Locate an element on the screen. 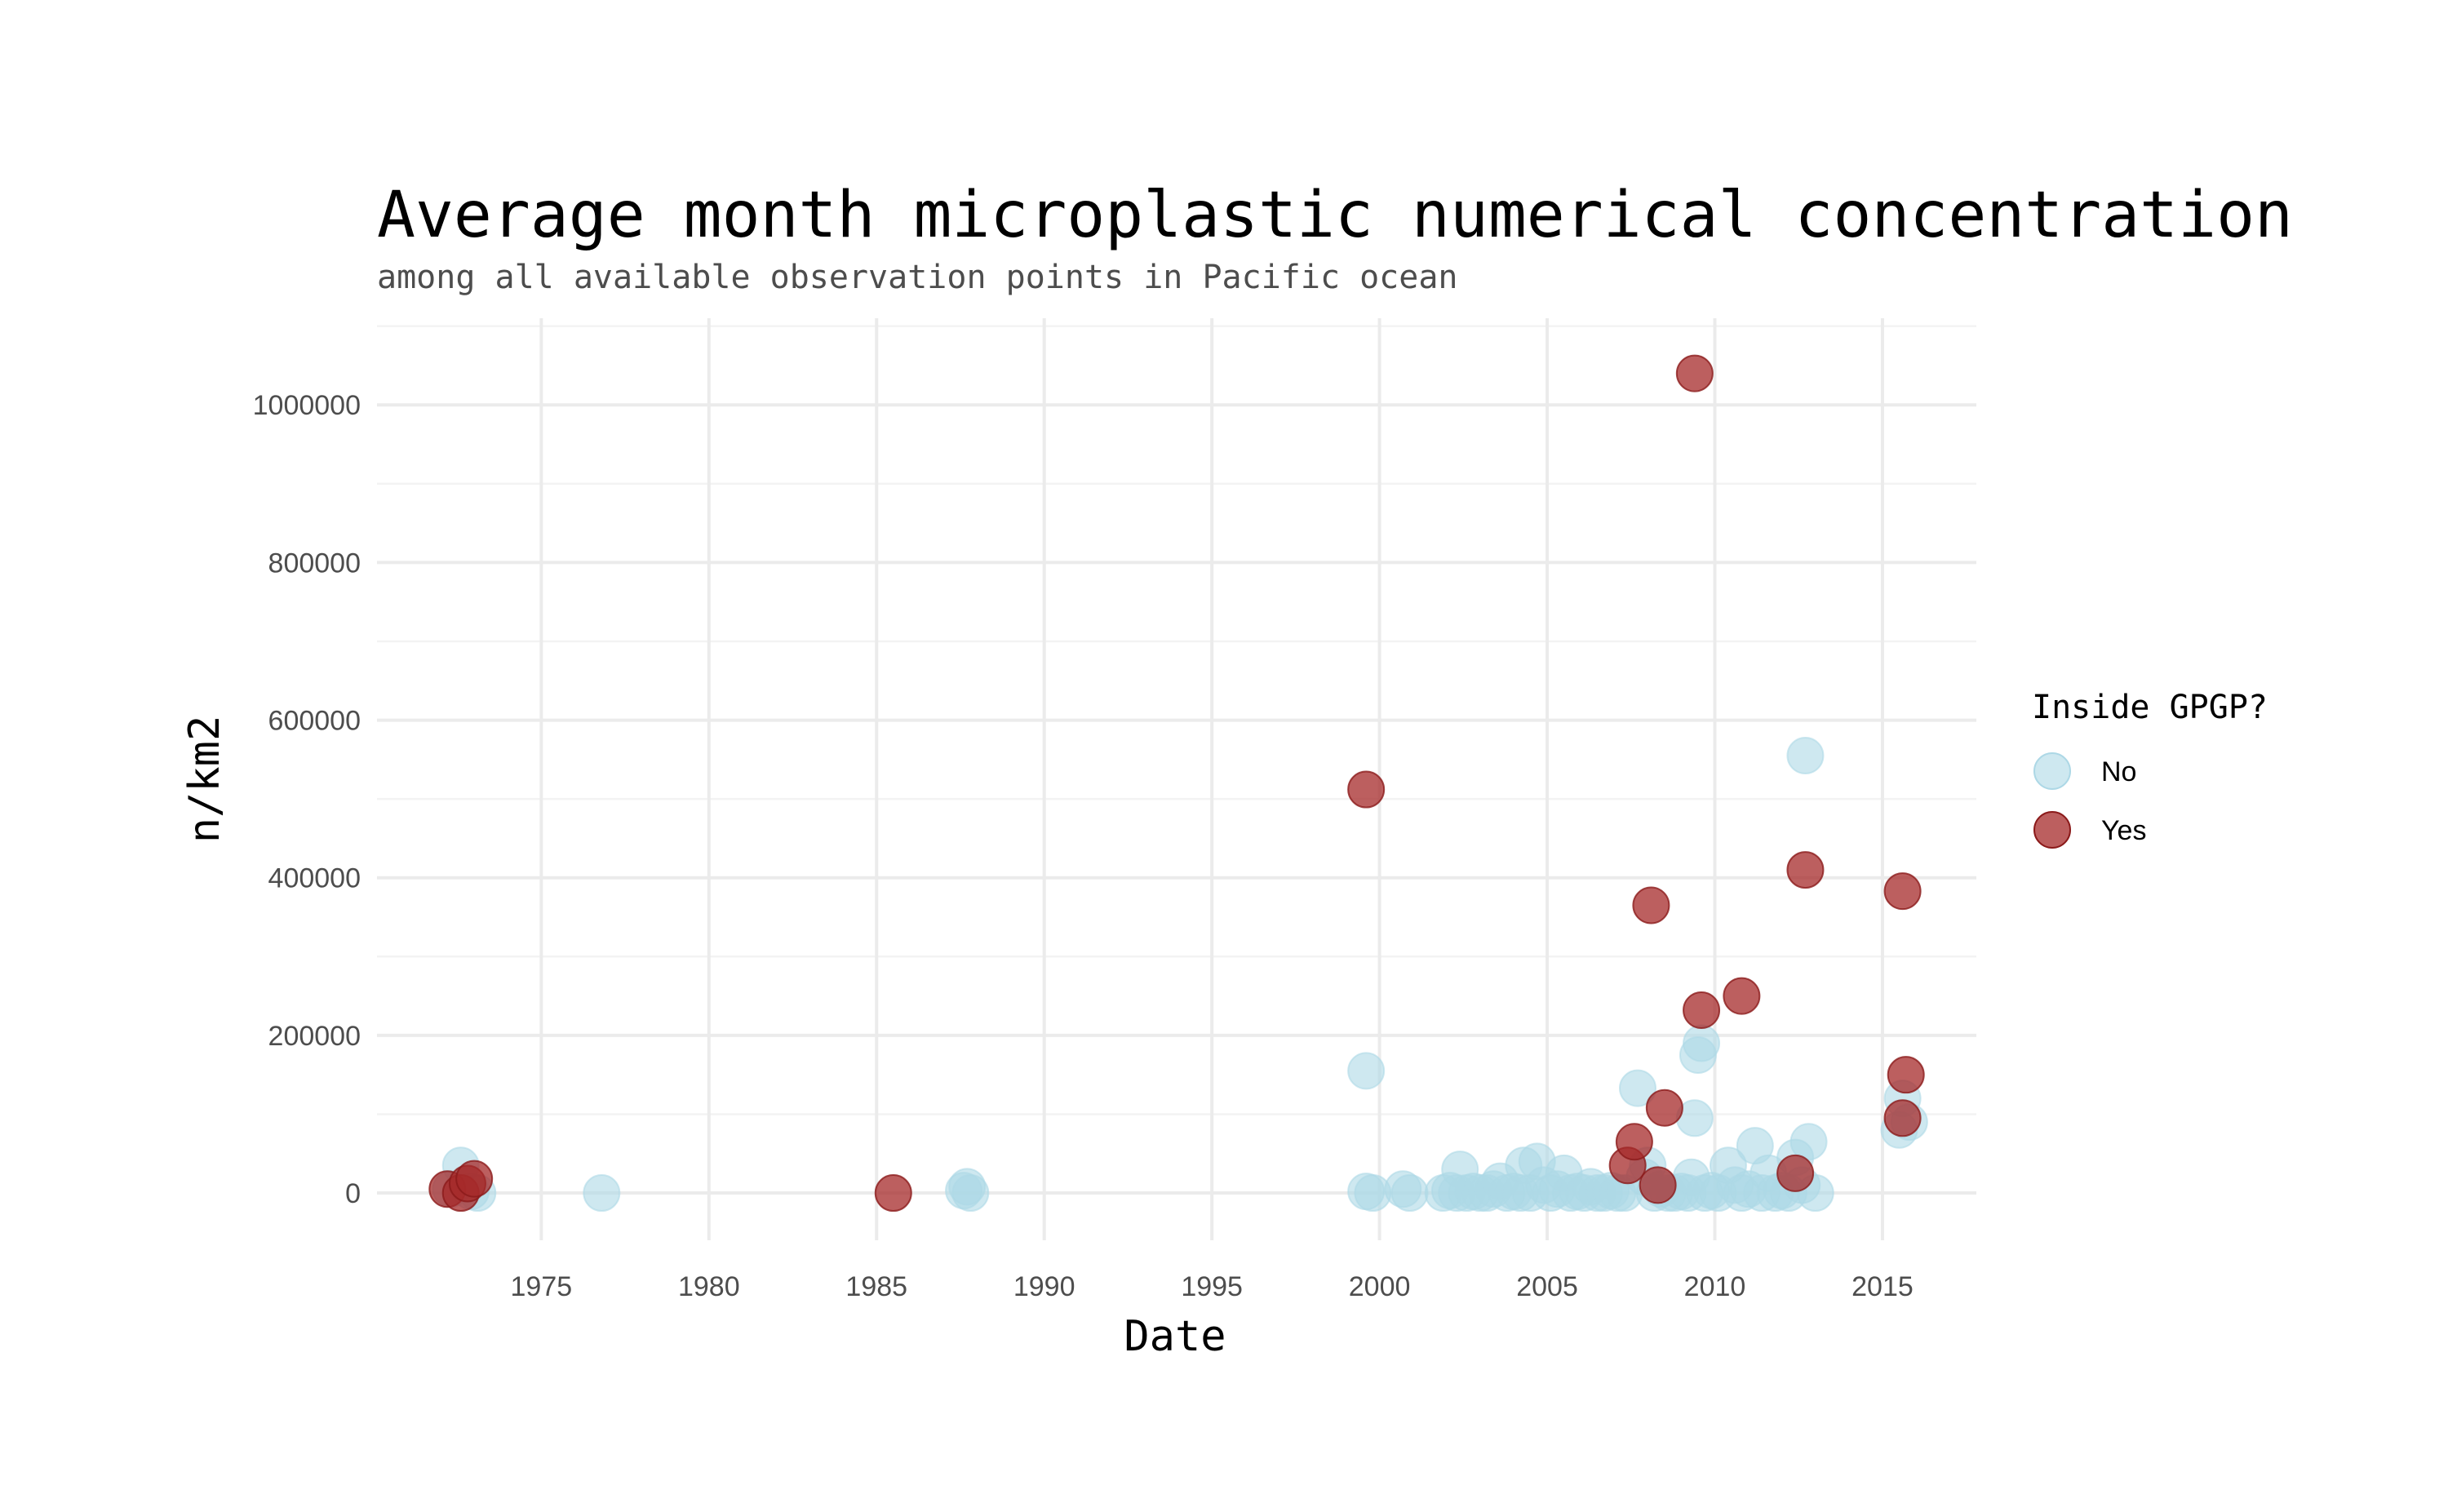  y-tick-label: 0 is located at coordinates (353, 1193).